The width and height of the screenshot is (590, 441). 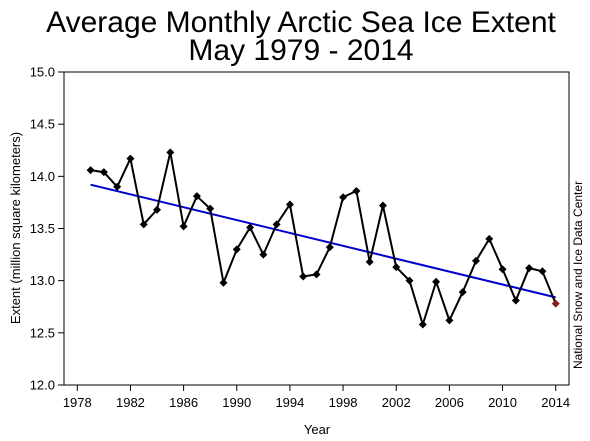 What do you see at coordinates (77, 402) in the screenshot?
I see `x-tick-label: 1978` at bounding box center [77, 402].